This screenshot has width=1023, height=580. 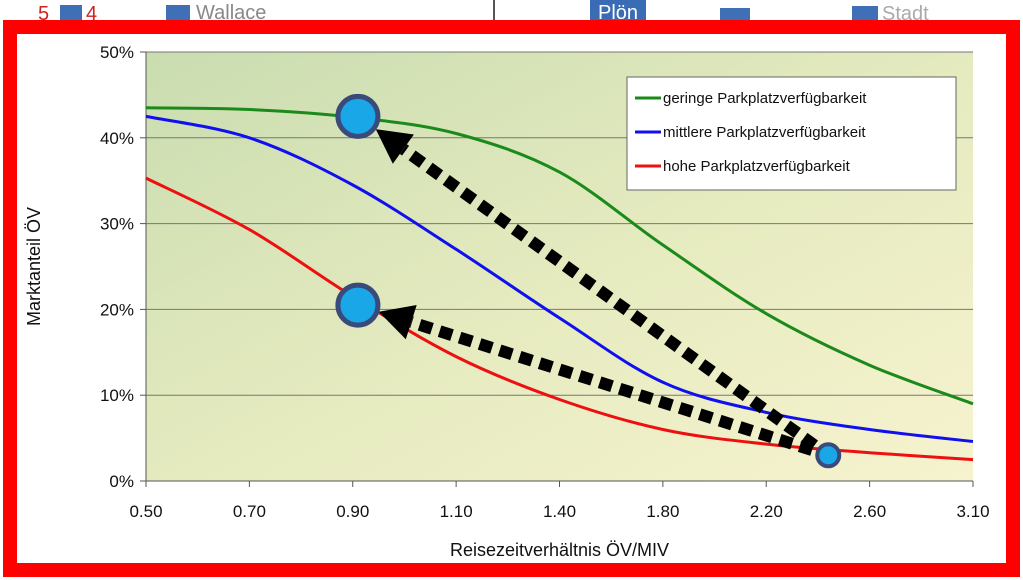 I want to click on x-tick-label: 2.60, so click(x=869, y=511).